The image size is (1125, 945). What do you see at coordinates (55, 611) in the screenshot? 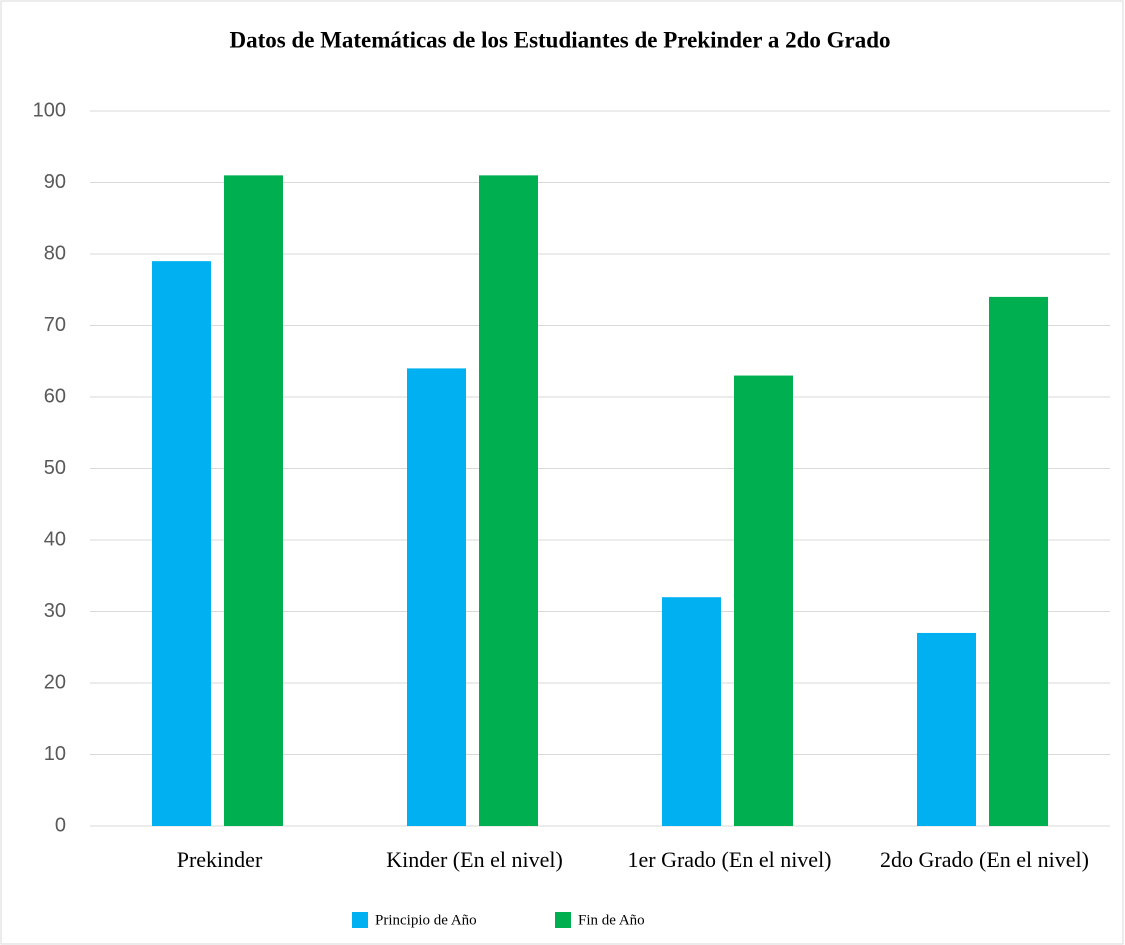
I see `y-tick-label: 30` at bounding box center [55, 611].